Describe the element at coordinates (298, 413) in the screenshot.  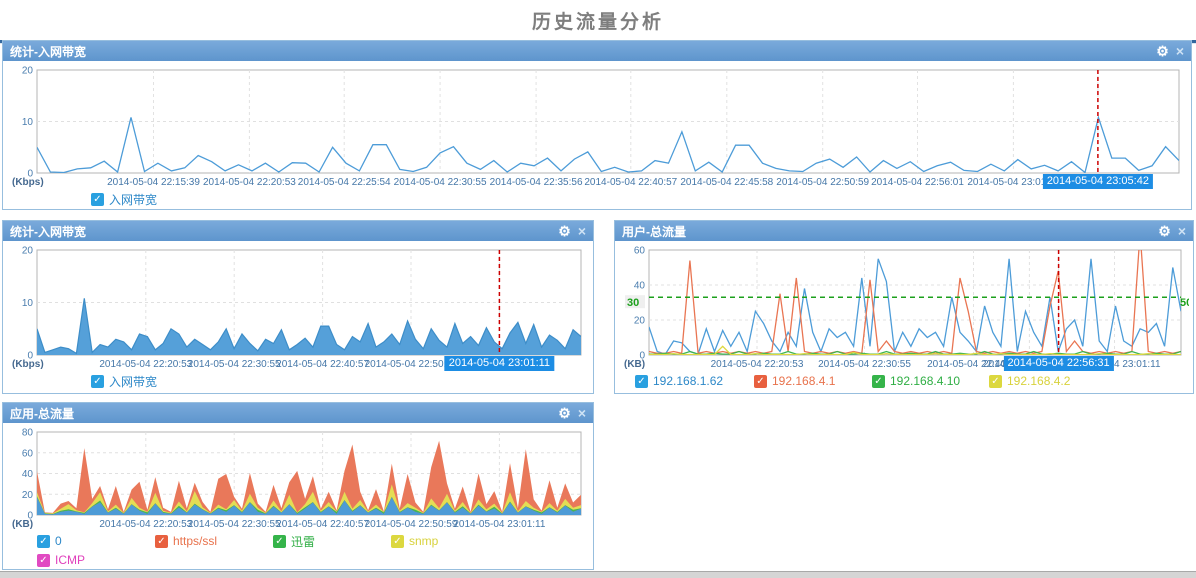
I see `panel-header: 应用-总流量 ⚙ ×` at that location.